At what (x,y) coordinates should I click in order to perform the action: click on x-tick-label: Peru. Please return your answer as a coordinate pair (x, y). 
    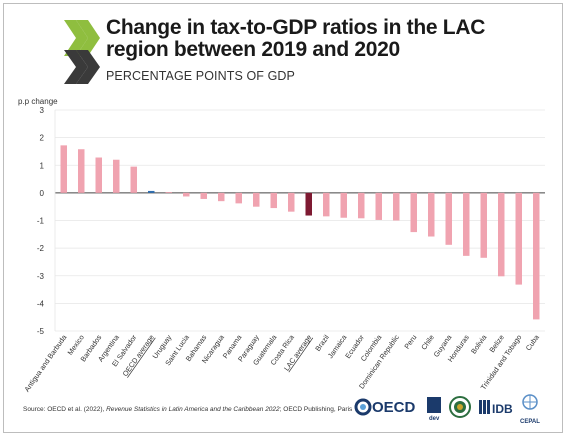
    Looking at the image, I should click on (410, 342).